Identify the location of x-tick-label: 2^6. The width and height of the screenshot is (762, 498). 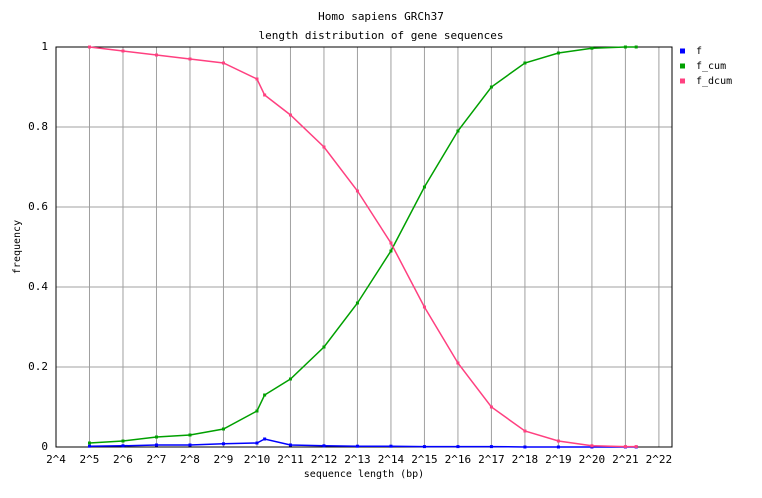
(123, 459).